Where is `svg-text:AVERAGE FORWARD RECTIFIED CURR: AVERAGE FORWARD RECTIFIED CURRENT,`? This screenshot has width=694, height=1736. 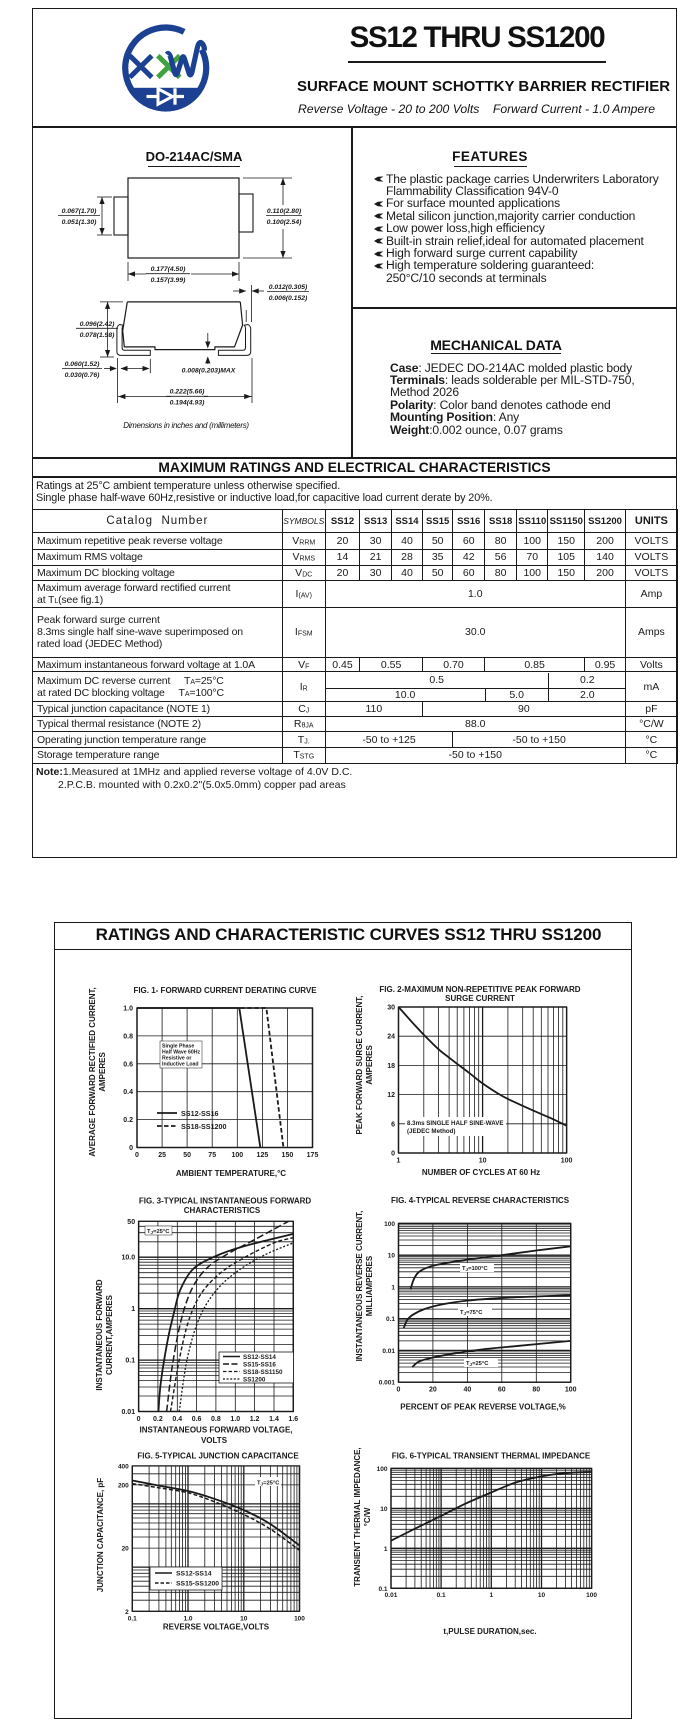
svg-text:AVERAGE FORWARD RECTIFIED CURR: AVERAGE FORWARD RECTIFIED CURRENT, is located at coordinates (92, 1072).